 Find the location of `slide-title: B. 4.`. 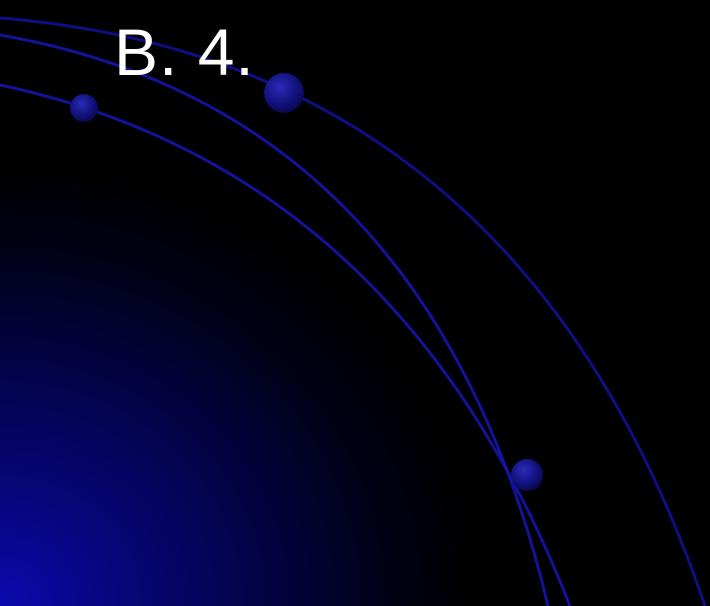

slide-title: B. 4. is located at coordinates (184, 52).